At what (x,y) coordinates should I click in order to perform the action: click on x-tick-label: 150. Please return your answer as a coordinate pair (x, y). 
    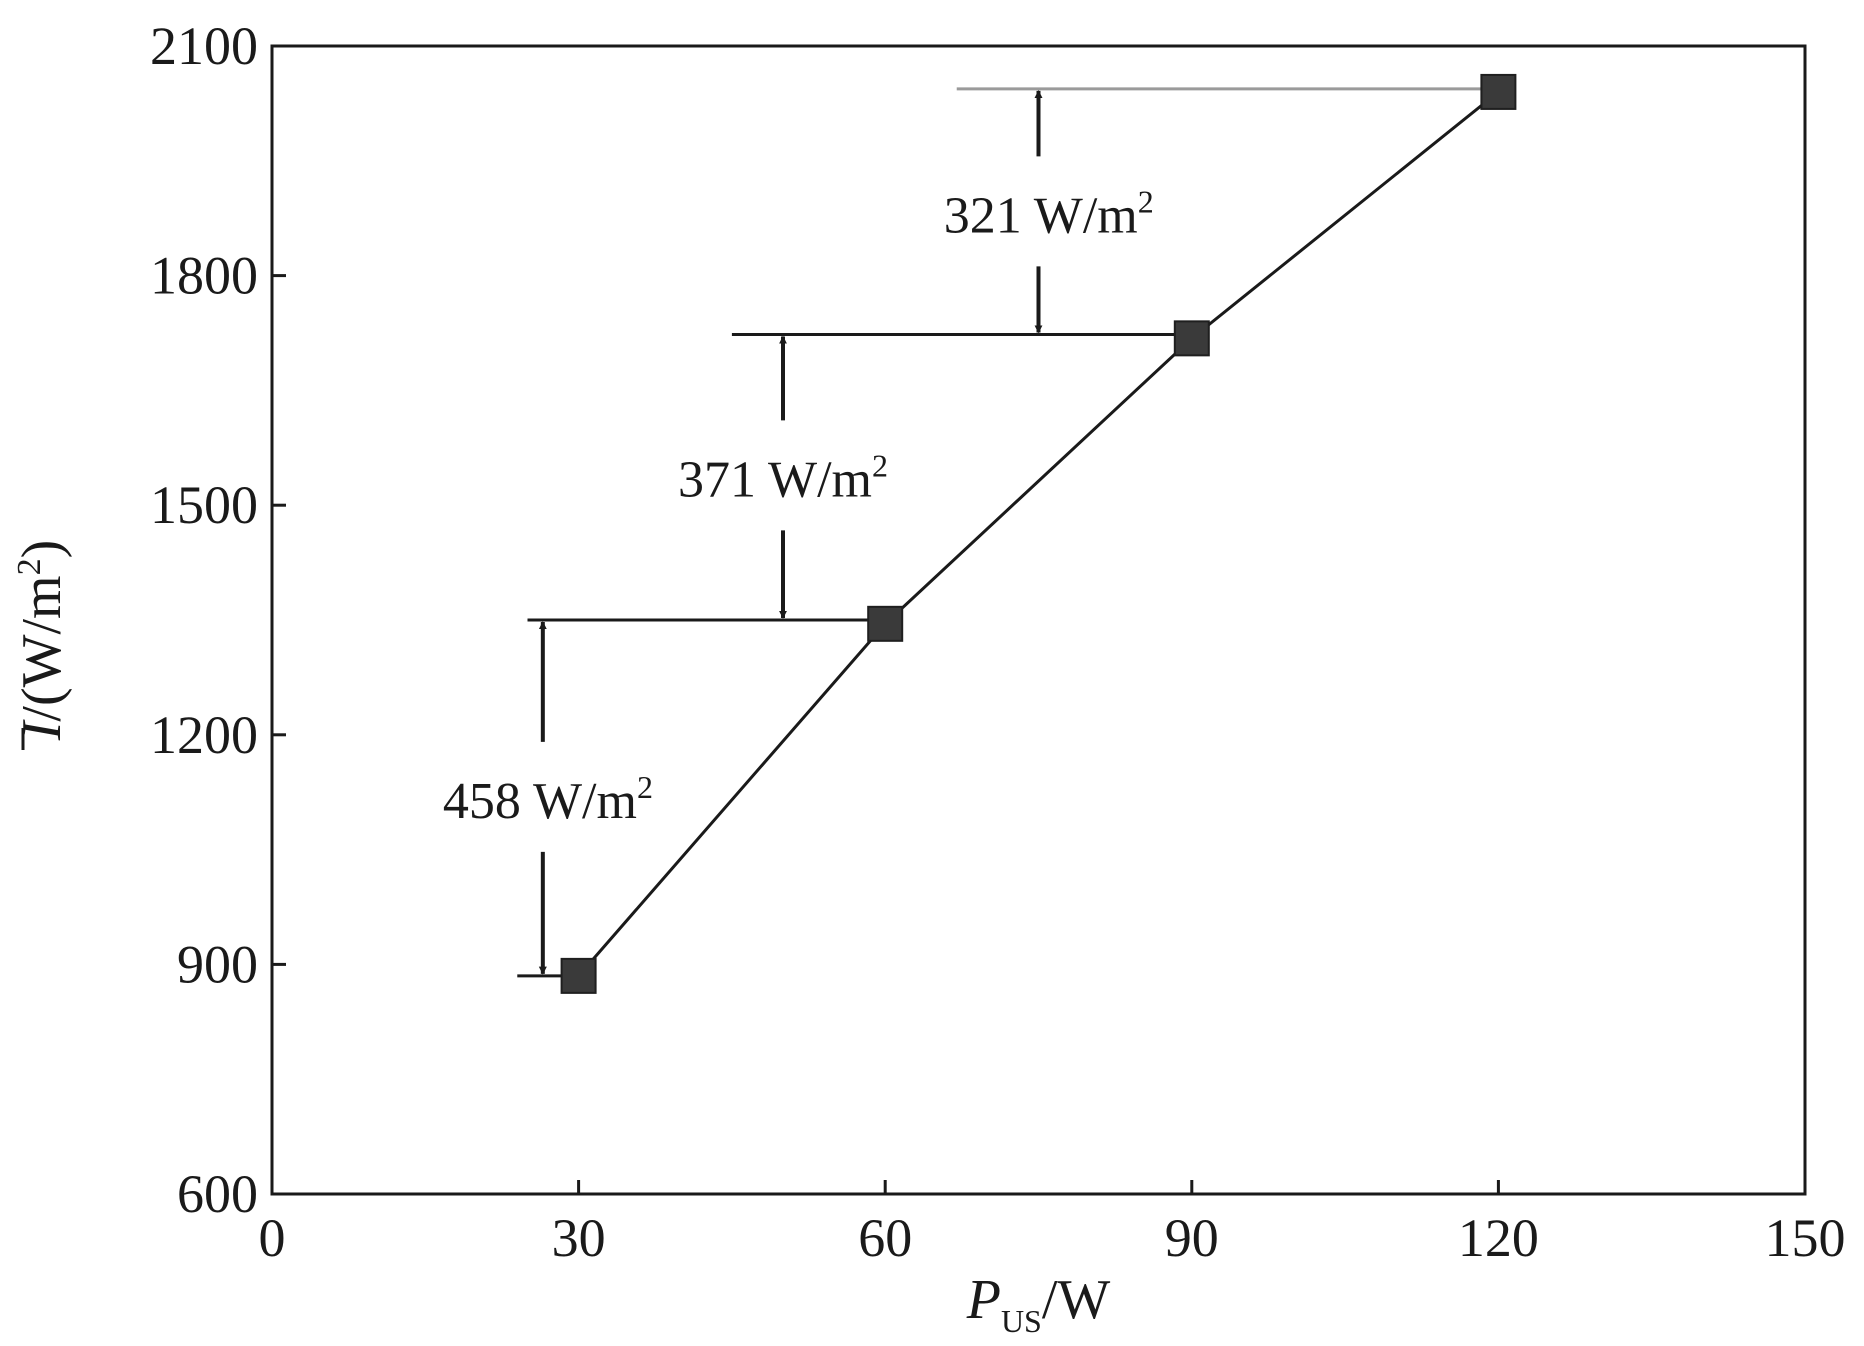
    Looking at the image, I should click on (1805, 1238).